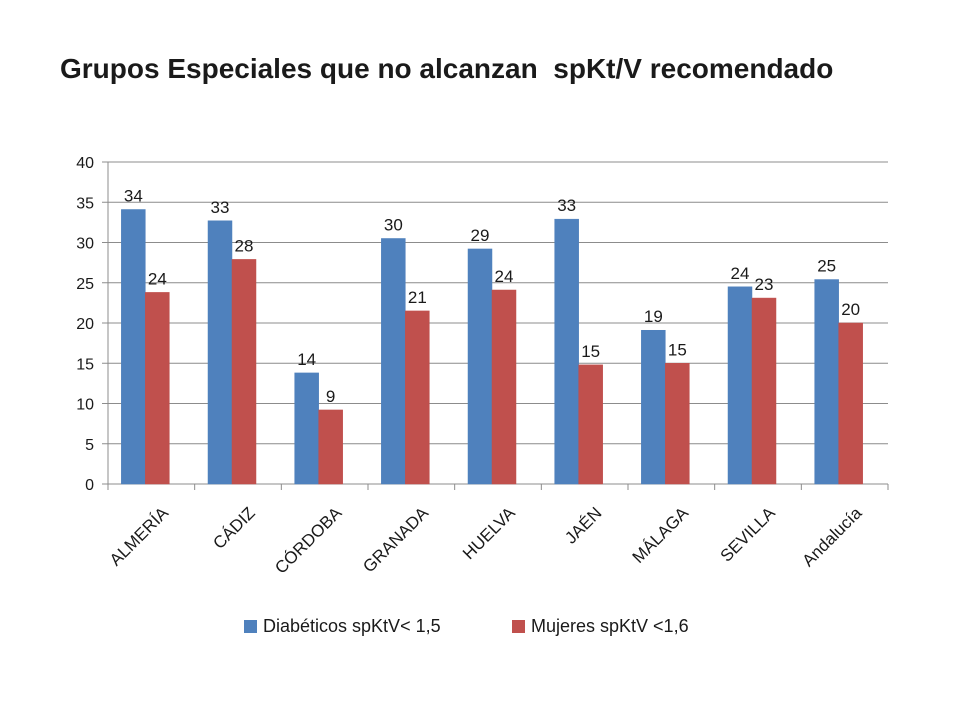 The width and height of the screenshot is (960, 720). What do you see at coordinates (826, 266) in the screenshot?
I see `data-label: 25` at bounding box center [826, 266].